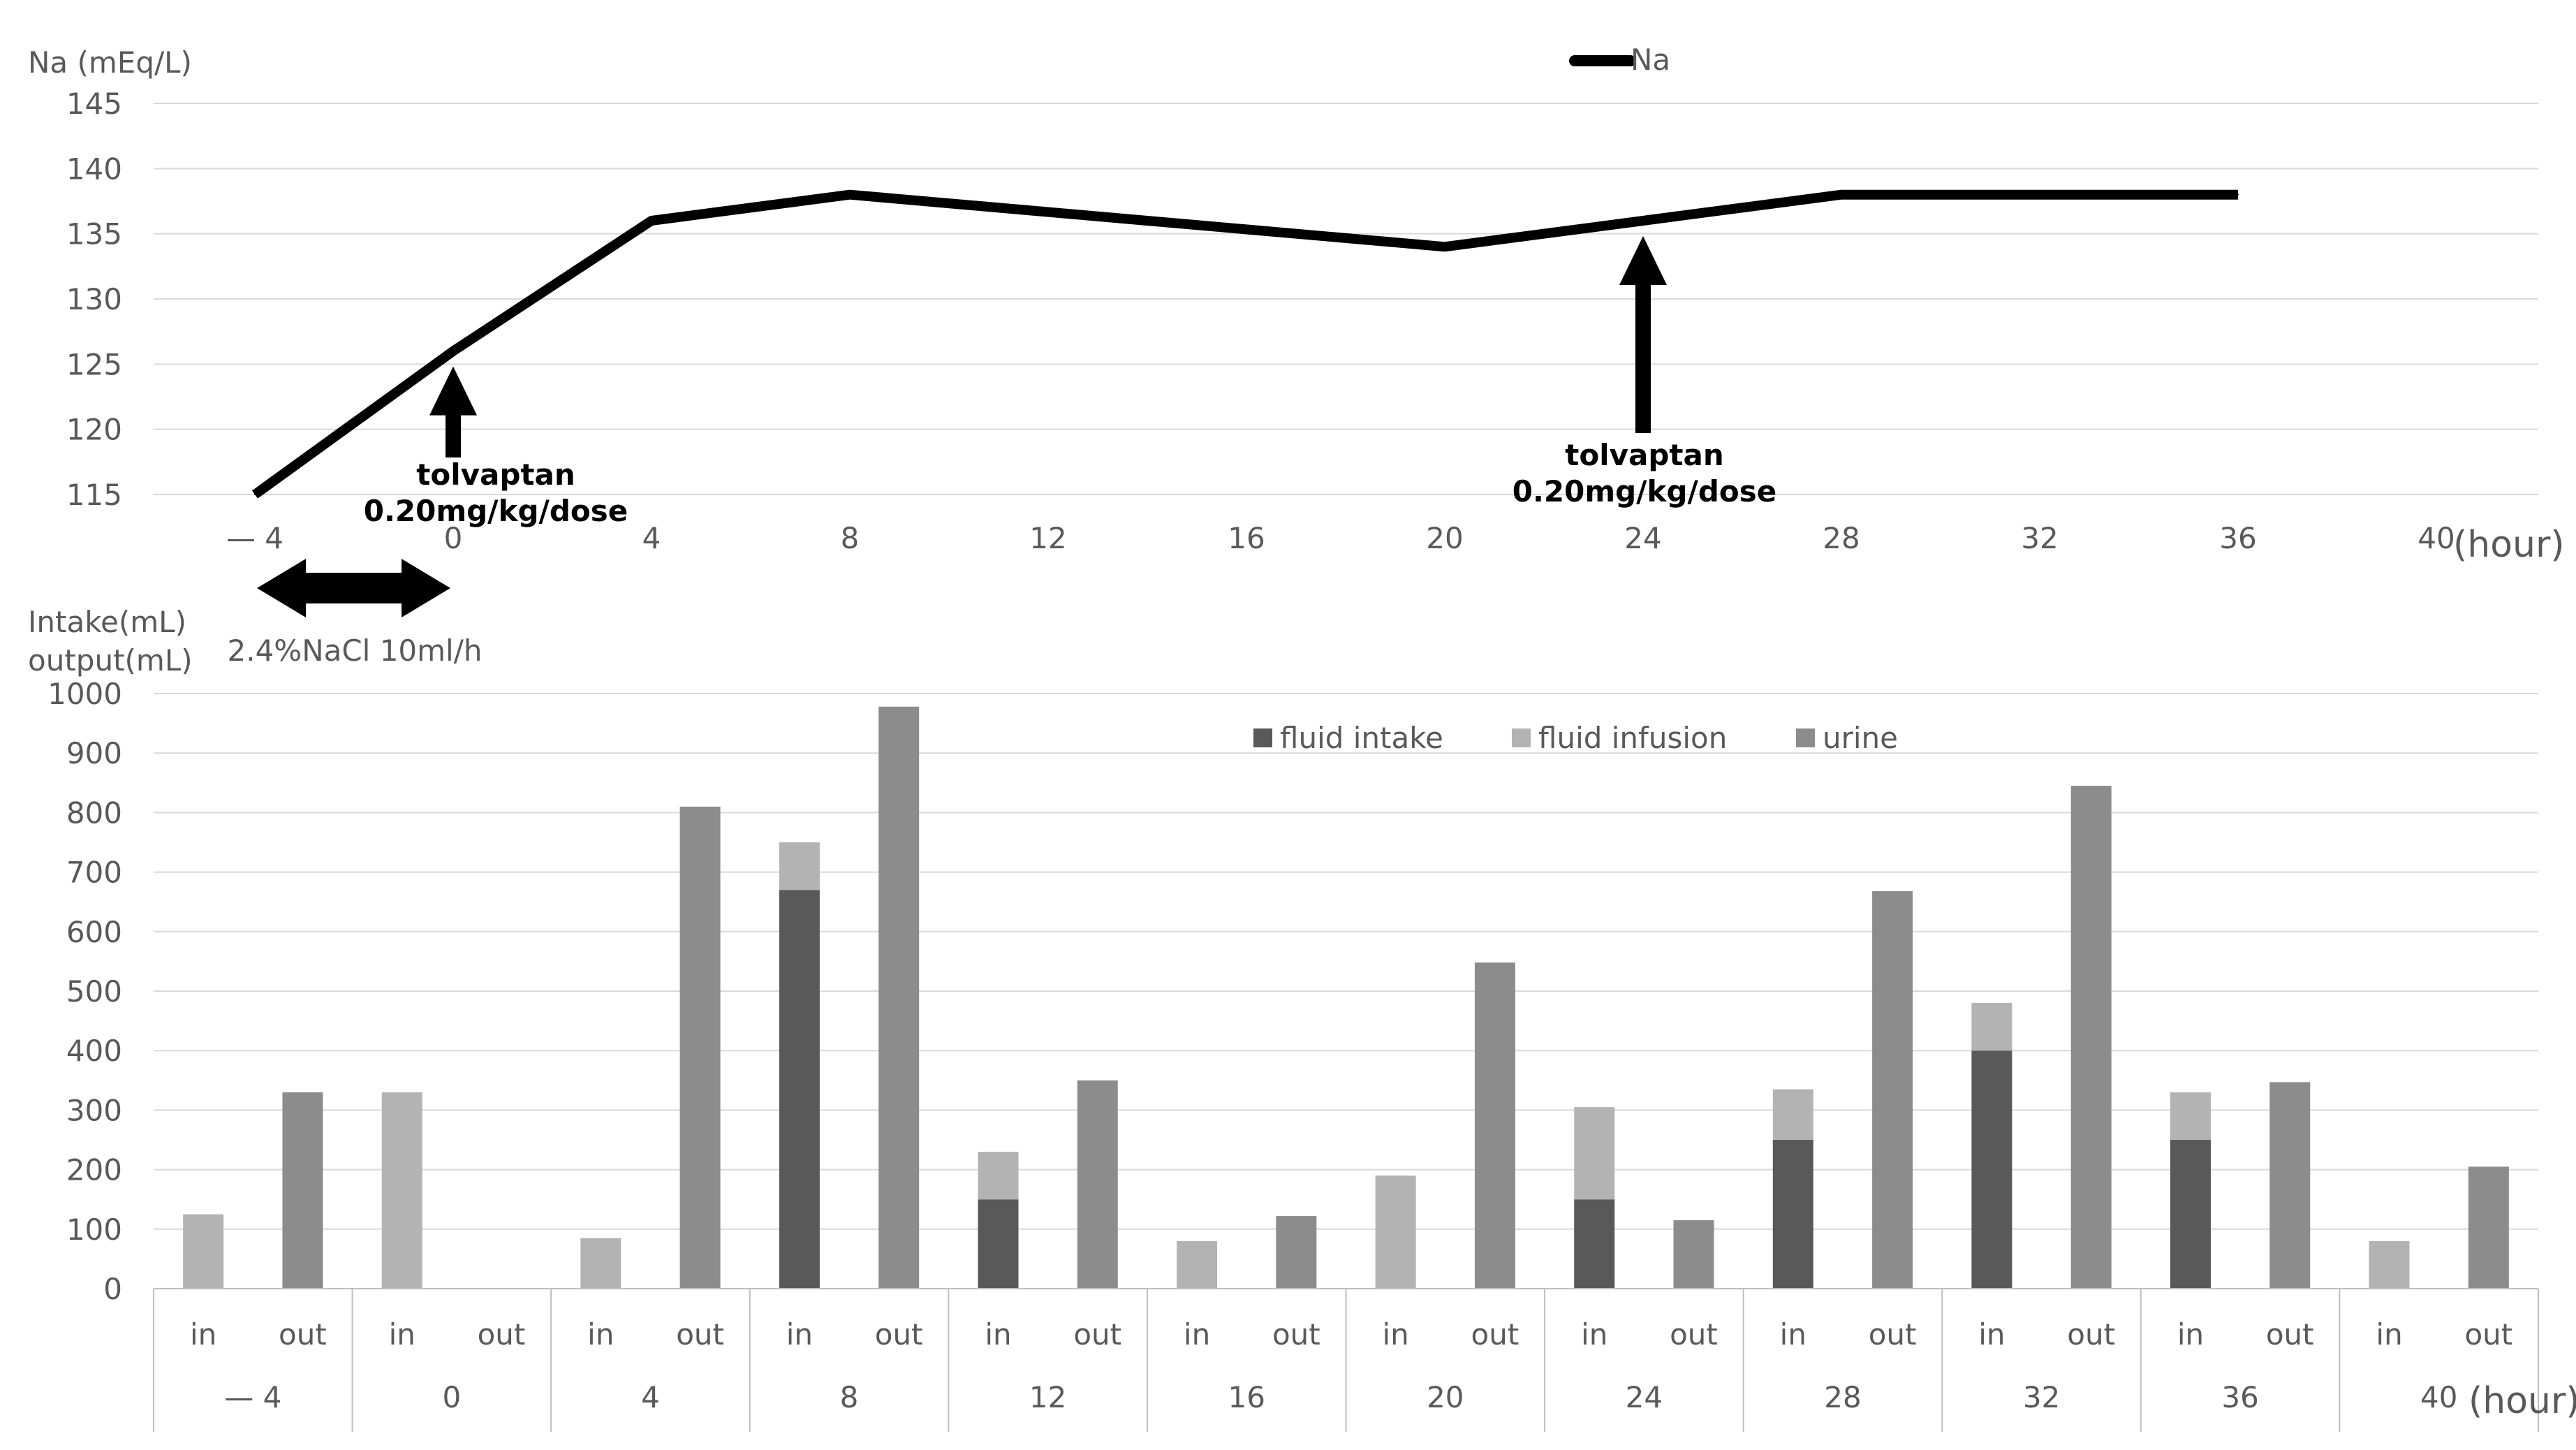  What do you see at coordinates (2522, 1401) in the screenshot?
I see `bar-chart-xunit: (hour)` at bounding box center [2522, 1401].